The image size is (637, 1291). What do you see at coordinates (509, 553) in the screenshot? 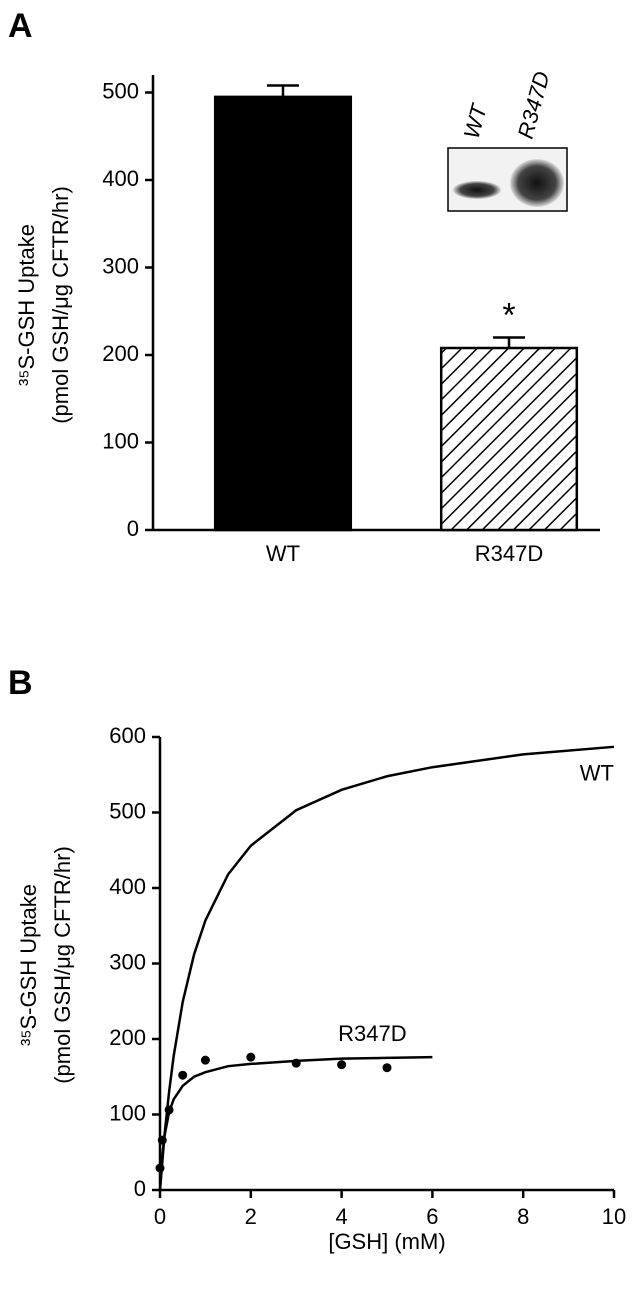
I see `x-tick-label: R347D` at bounding box center [509, 553].